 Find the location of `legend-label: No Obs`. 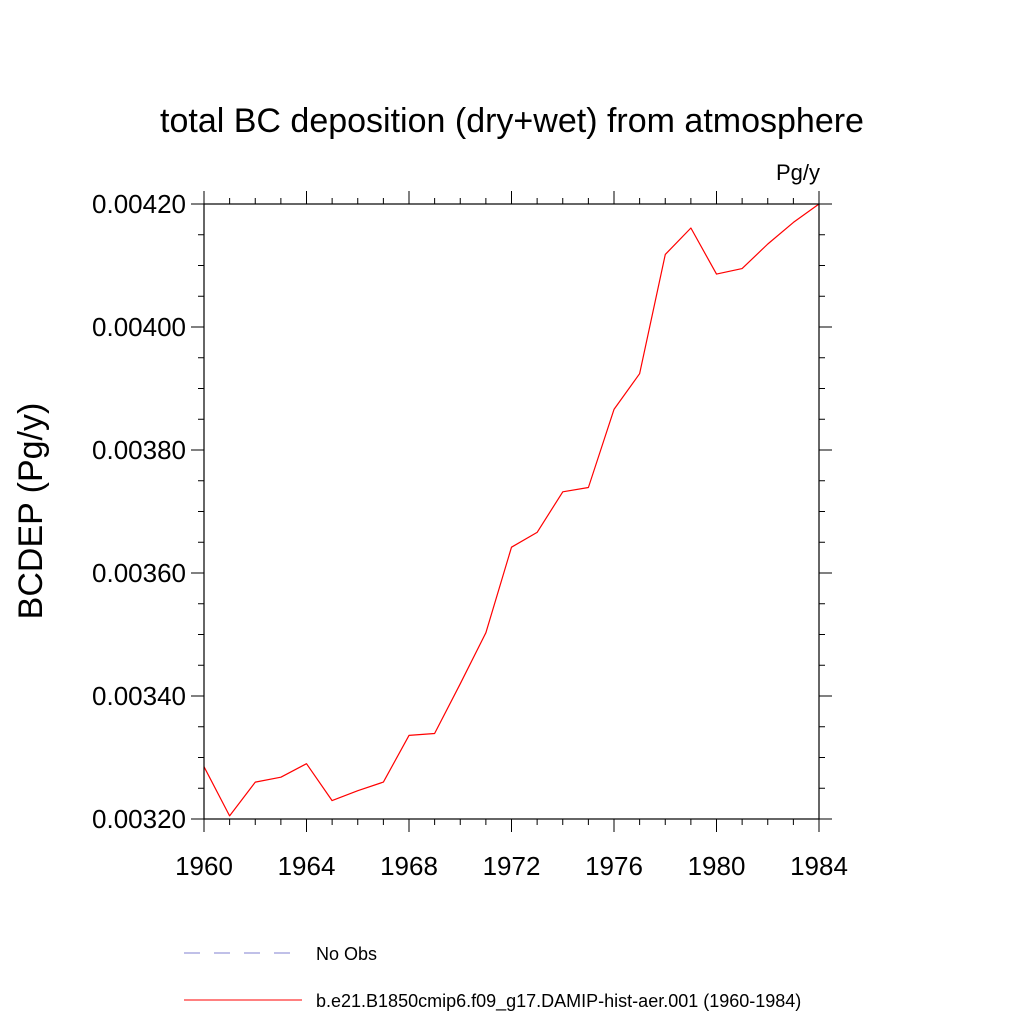

legend-label: No Obs is located at coordinates (346, 954).